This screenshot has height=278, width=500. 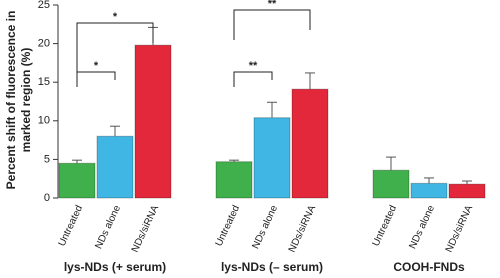 What do you see at coordinates (429, 267) in the screenshot?
I see `group-label: COOH-FNDs` at bounding box center [429, 267].